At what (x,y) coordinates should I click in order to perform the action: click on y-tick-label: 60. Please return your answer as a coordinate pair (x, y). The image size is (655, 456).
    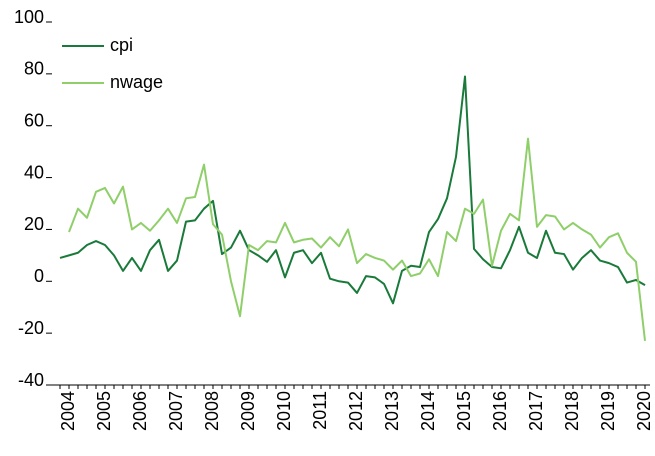
    Looking at the image, I should click on (34, 120).